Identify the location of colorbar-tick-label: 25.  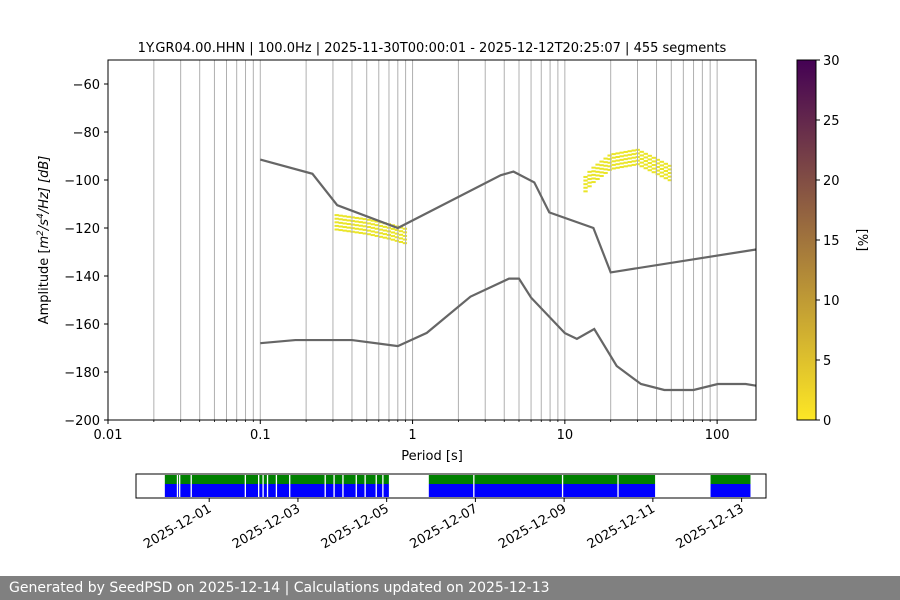
(831, 121).